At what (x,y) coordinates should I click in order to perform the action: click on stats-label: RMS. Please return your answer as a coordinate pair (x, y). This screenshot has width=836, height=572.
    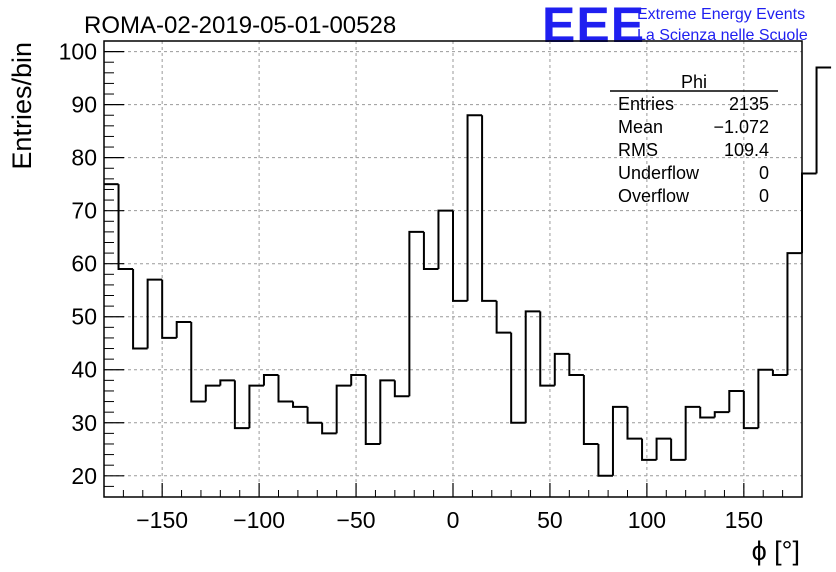
    Looking at the image, I should click on (638, 150).